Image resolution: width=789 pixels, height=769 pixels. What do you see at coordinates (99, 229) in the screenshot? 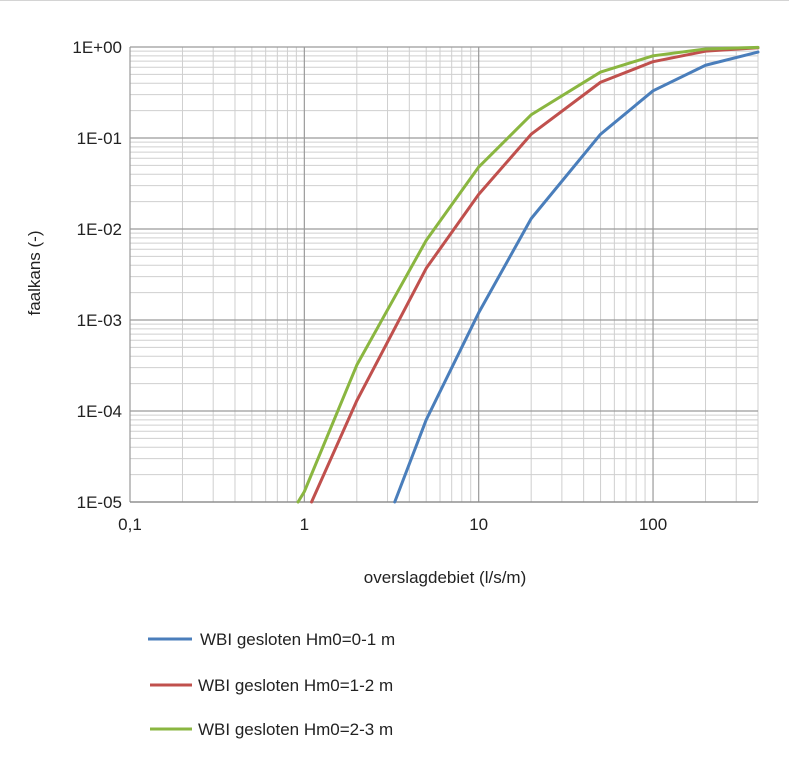
I see `y-tick-label: 1E-02` at bounding box center [99, 229].